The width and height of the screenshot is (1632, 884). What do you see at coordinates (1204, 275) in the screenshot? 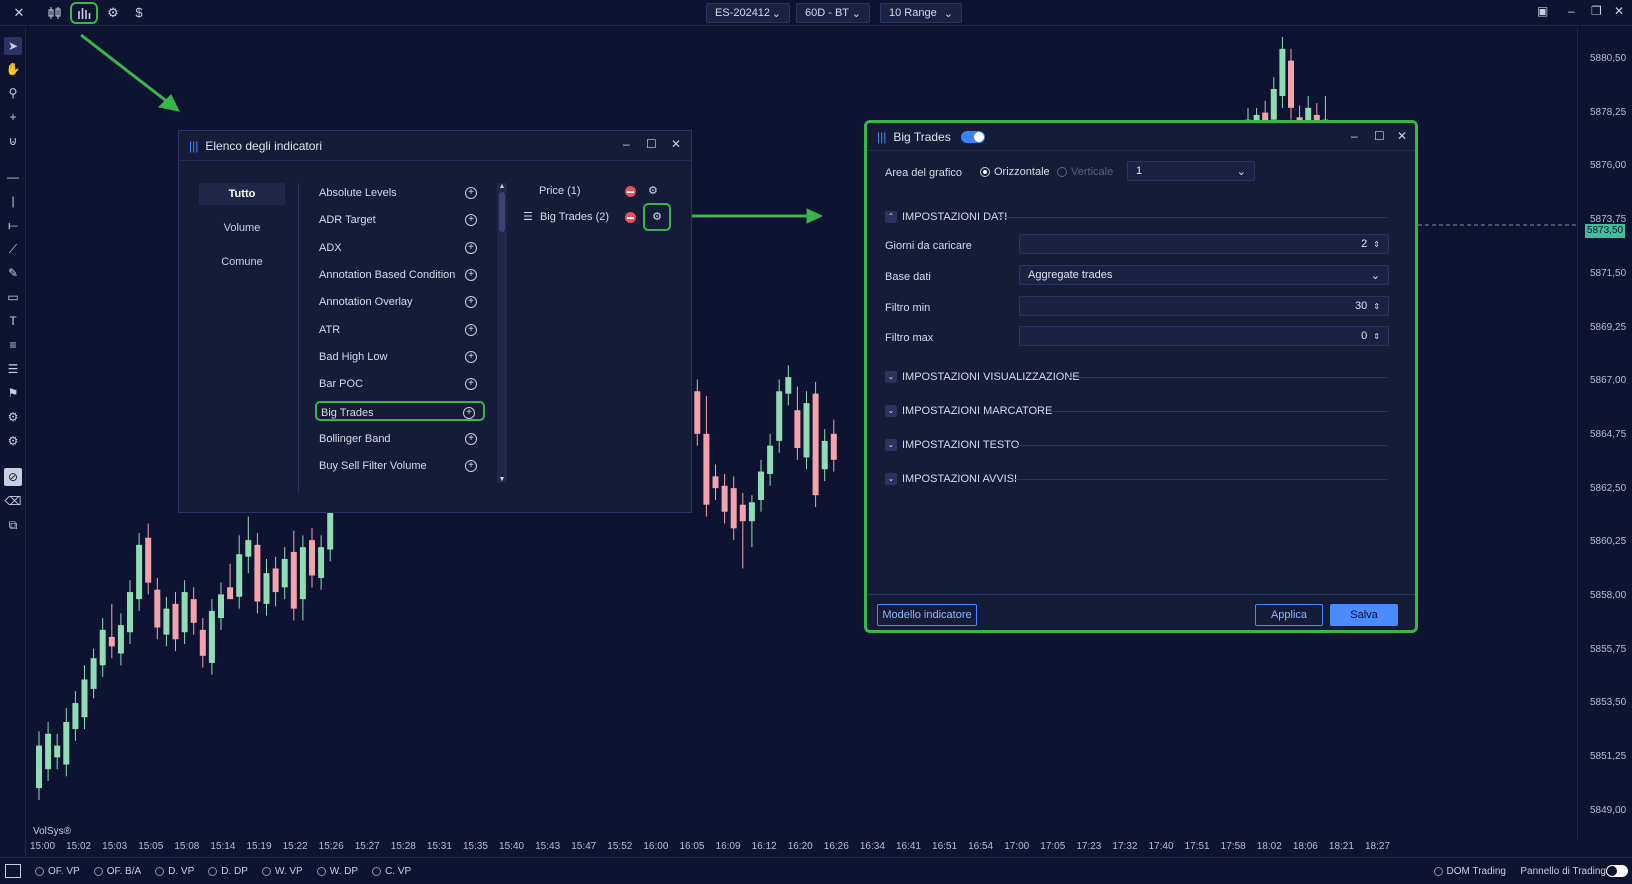
I see `base-select: Aggregate trades ⌄` at bounding box center [1204, 275].